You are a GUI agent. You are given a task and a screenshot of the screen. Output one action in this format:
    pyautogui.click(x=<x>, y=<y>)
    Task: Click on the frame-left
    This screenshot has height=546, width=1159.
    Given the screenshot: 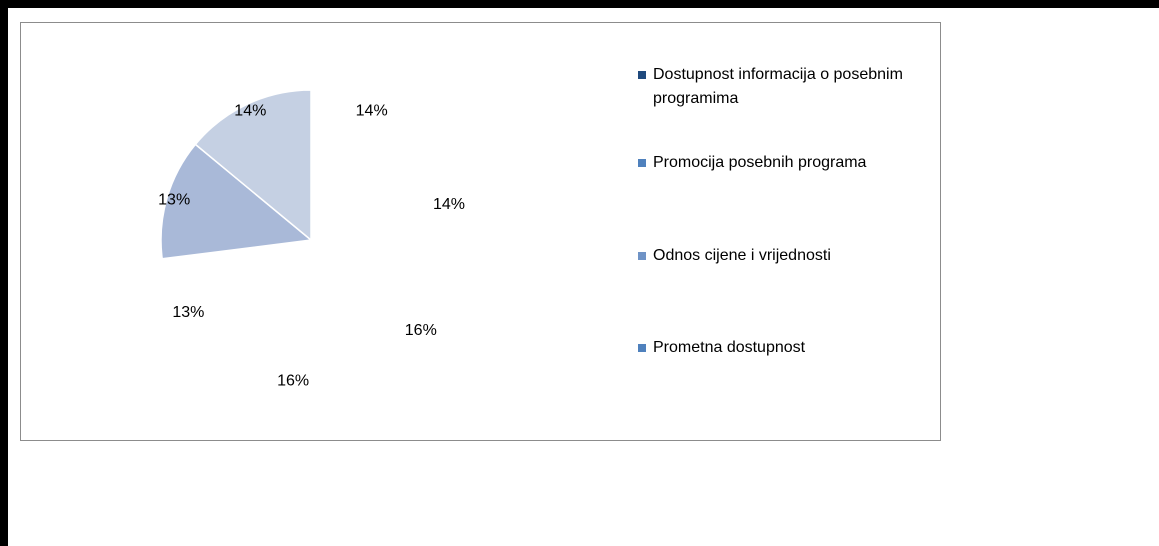 What is the action you would take?
    pyautogui.click(x=4, y=273)
    